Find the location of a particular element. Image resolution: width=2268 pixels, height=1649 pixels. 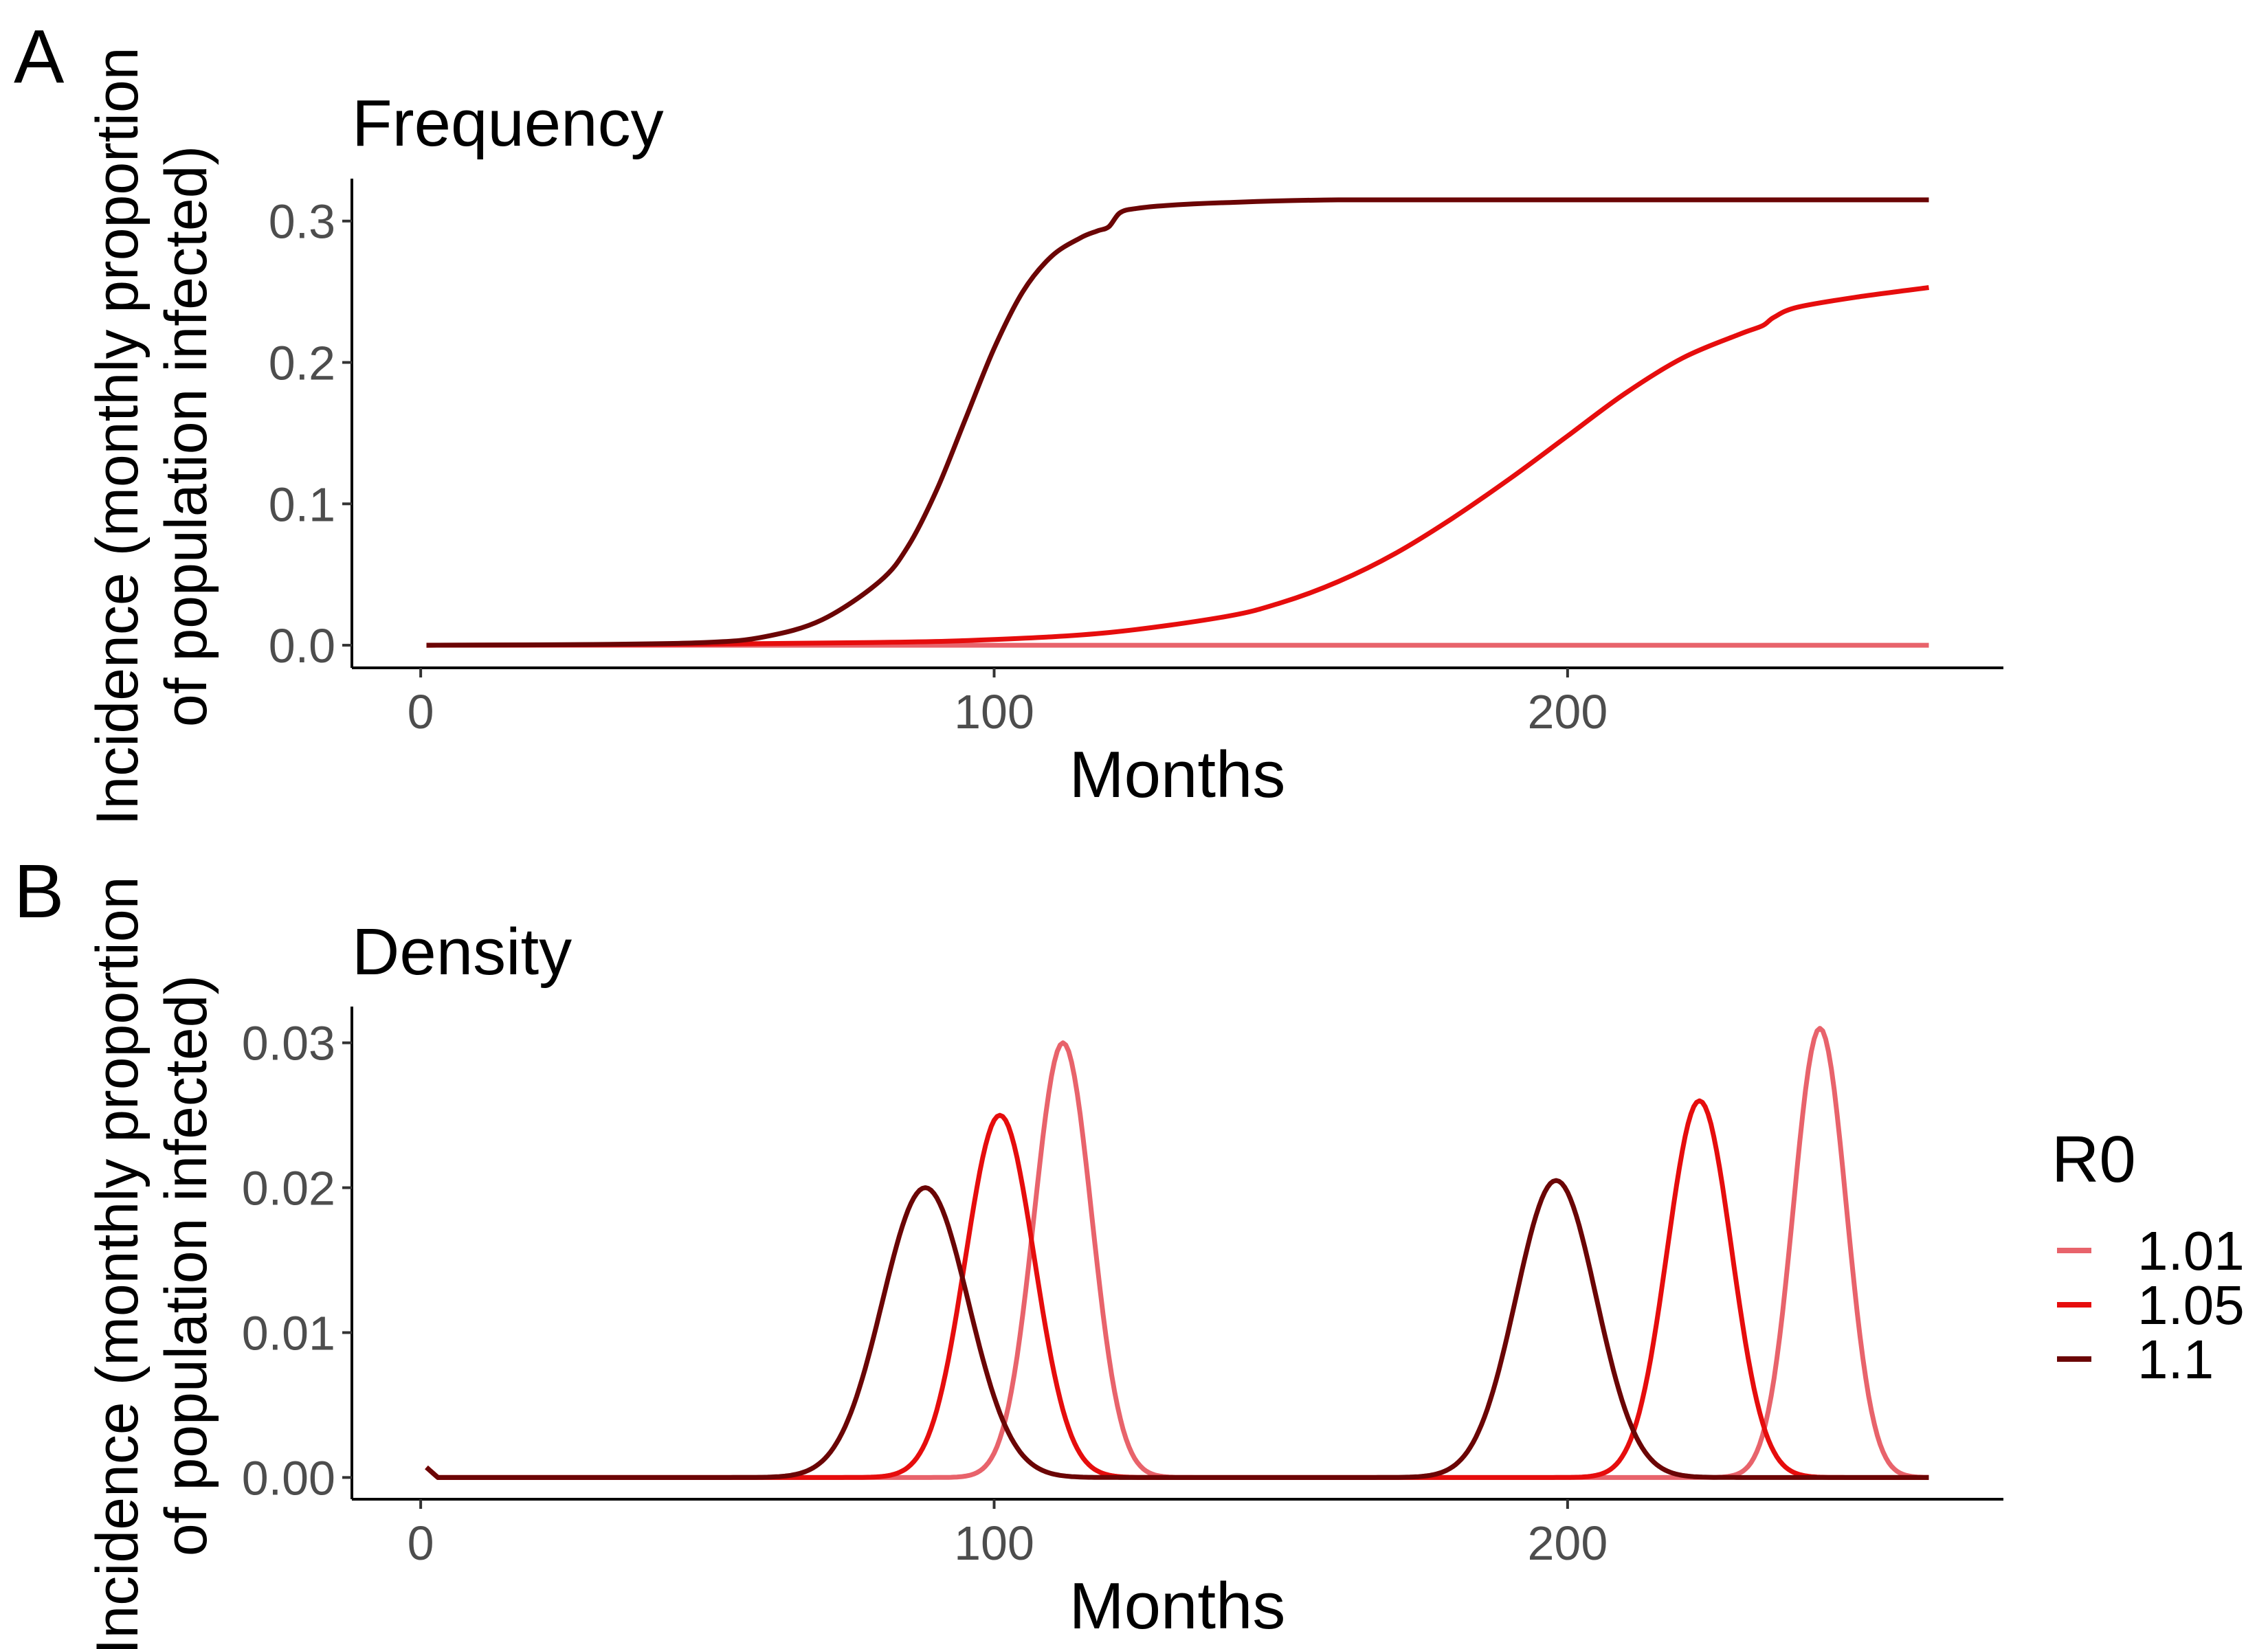

legend-label-1-1: 1.1 is located at coordinates (2175, 1359).